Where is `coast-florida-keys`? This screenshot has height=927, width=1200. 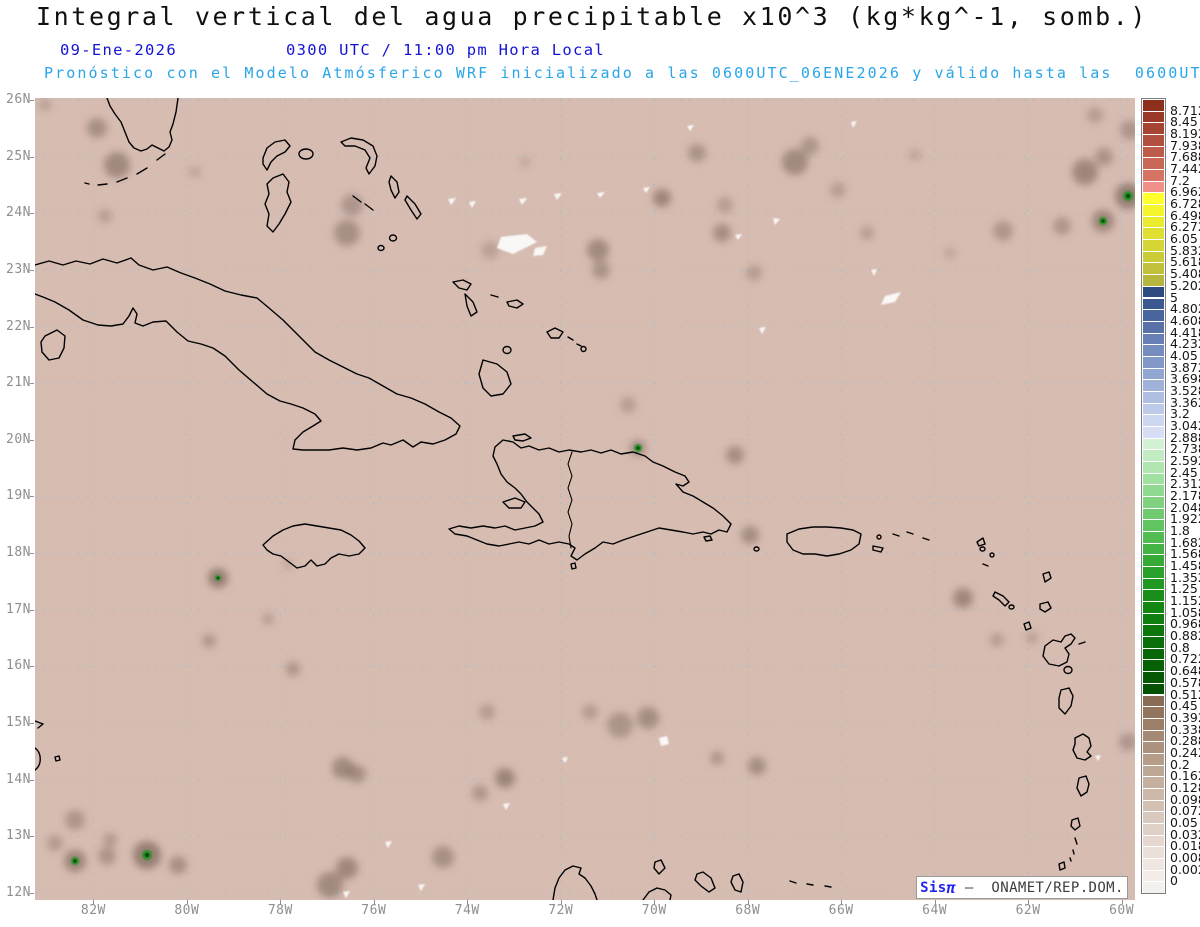 coast-florida-keys is located at coordinates (125, 169).